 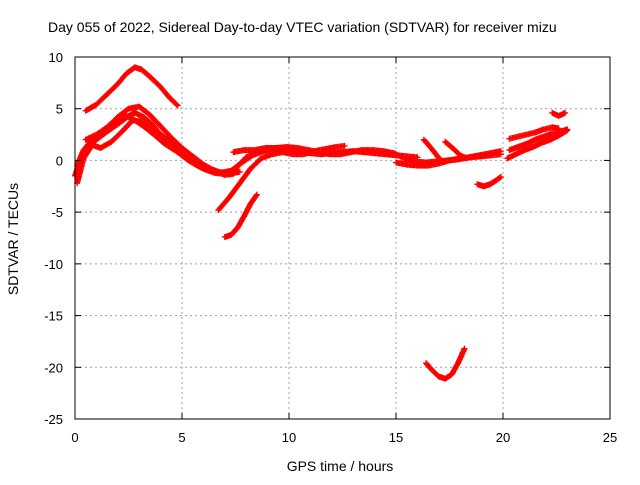 I want to click on series-arc-m, so click(x=445, y=363).